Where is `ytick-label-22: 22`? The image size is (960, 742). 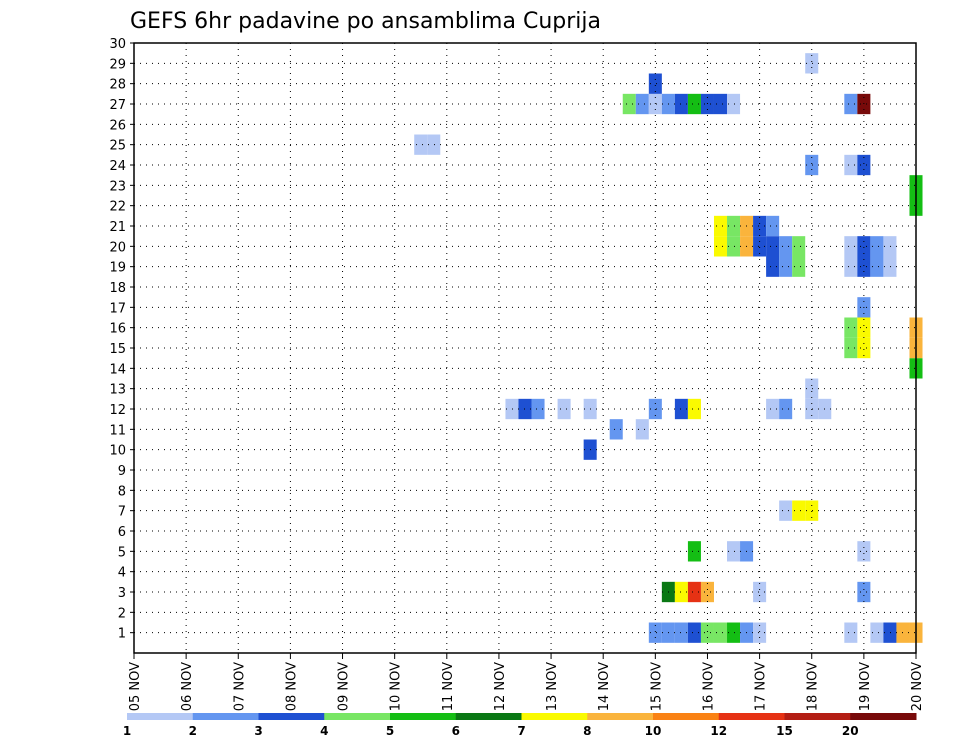
ytick-label-22: 22 is located at coordinates (117, 207).